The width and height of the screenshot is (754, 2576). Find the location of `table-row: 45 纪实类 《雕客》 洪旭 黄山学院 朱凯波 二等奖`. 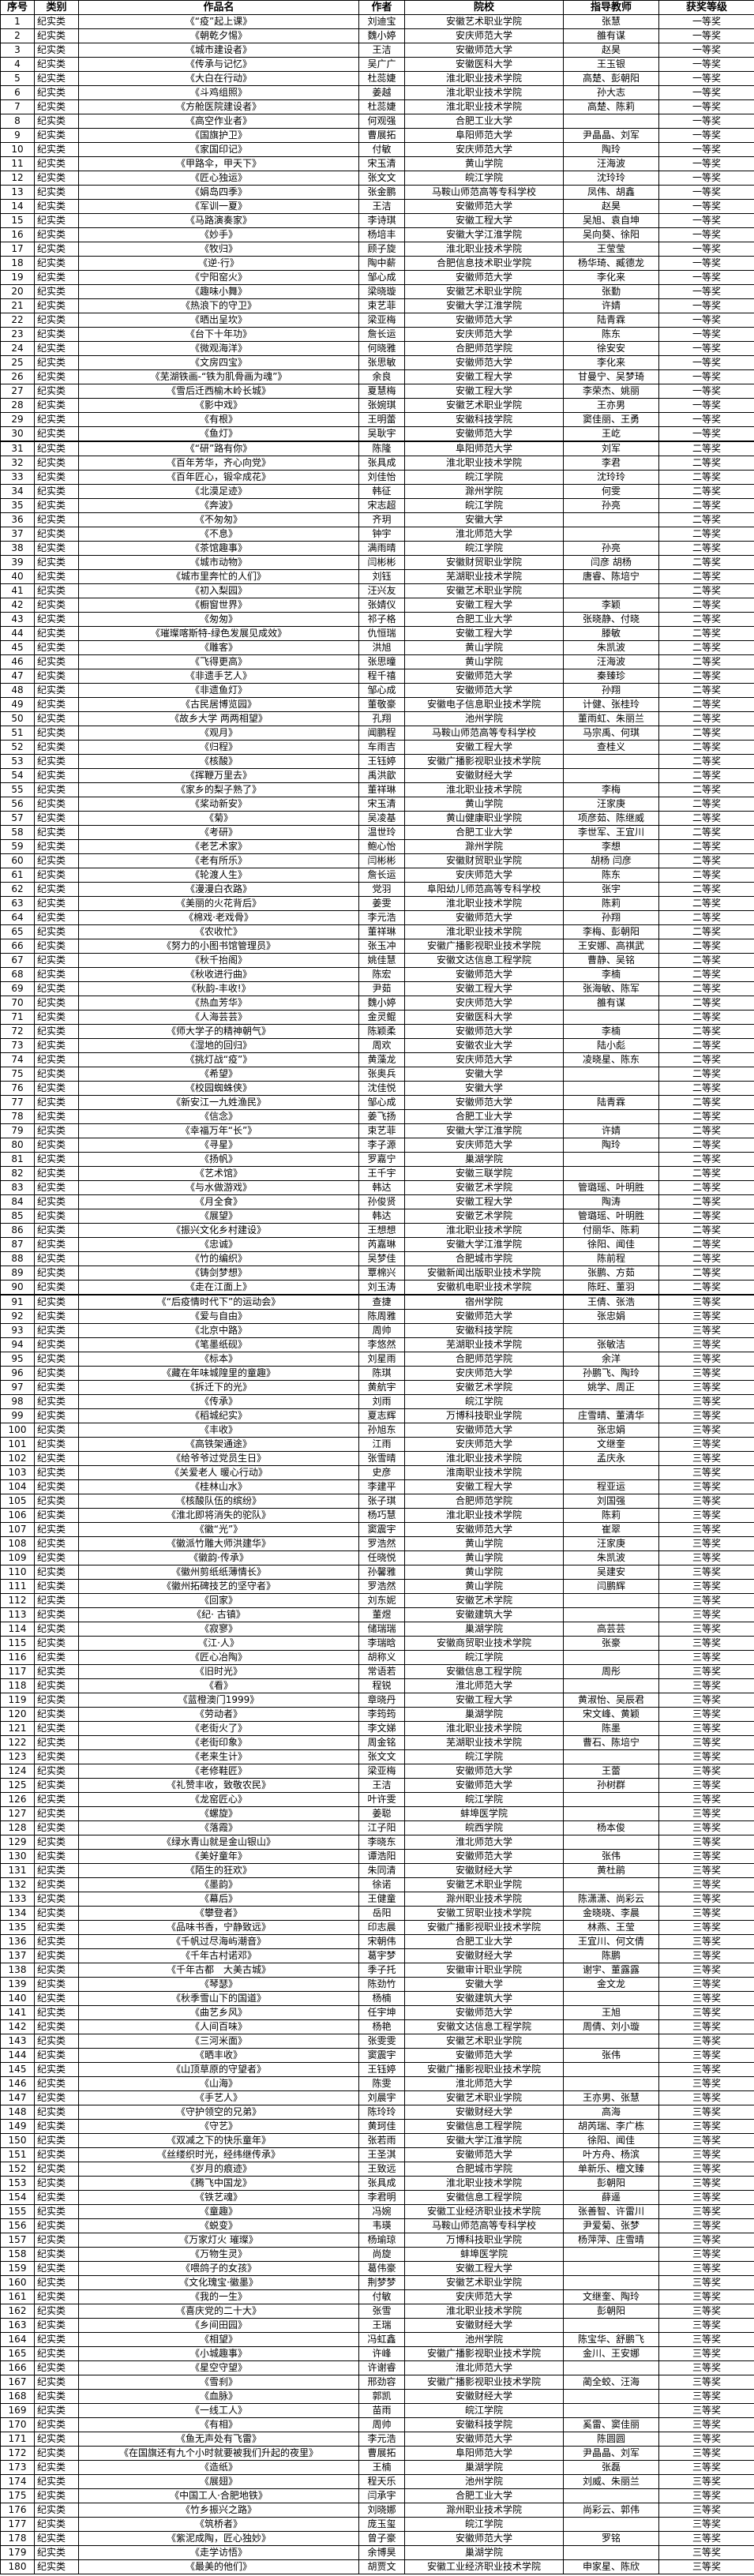

table-row: 45 纪实类 《雕客》 洪旭 黄山学院 朱凯波 二等奖 is located at coordinates (377, 647).